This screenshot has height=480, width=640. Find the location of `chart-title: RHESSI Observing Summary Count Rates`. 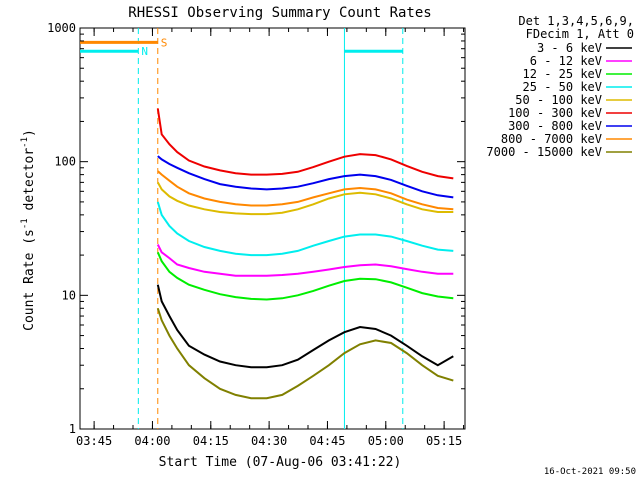

chart-title: RHESSI Observing Summary Count Rates is located at coordinates (279, 13).